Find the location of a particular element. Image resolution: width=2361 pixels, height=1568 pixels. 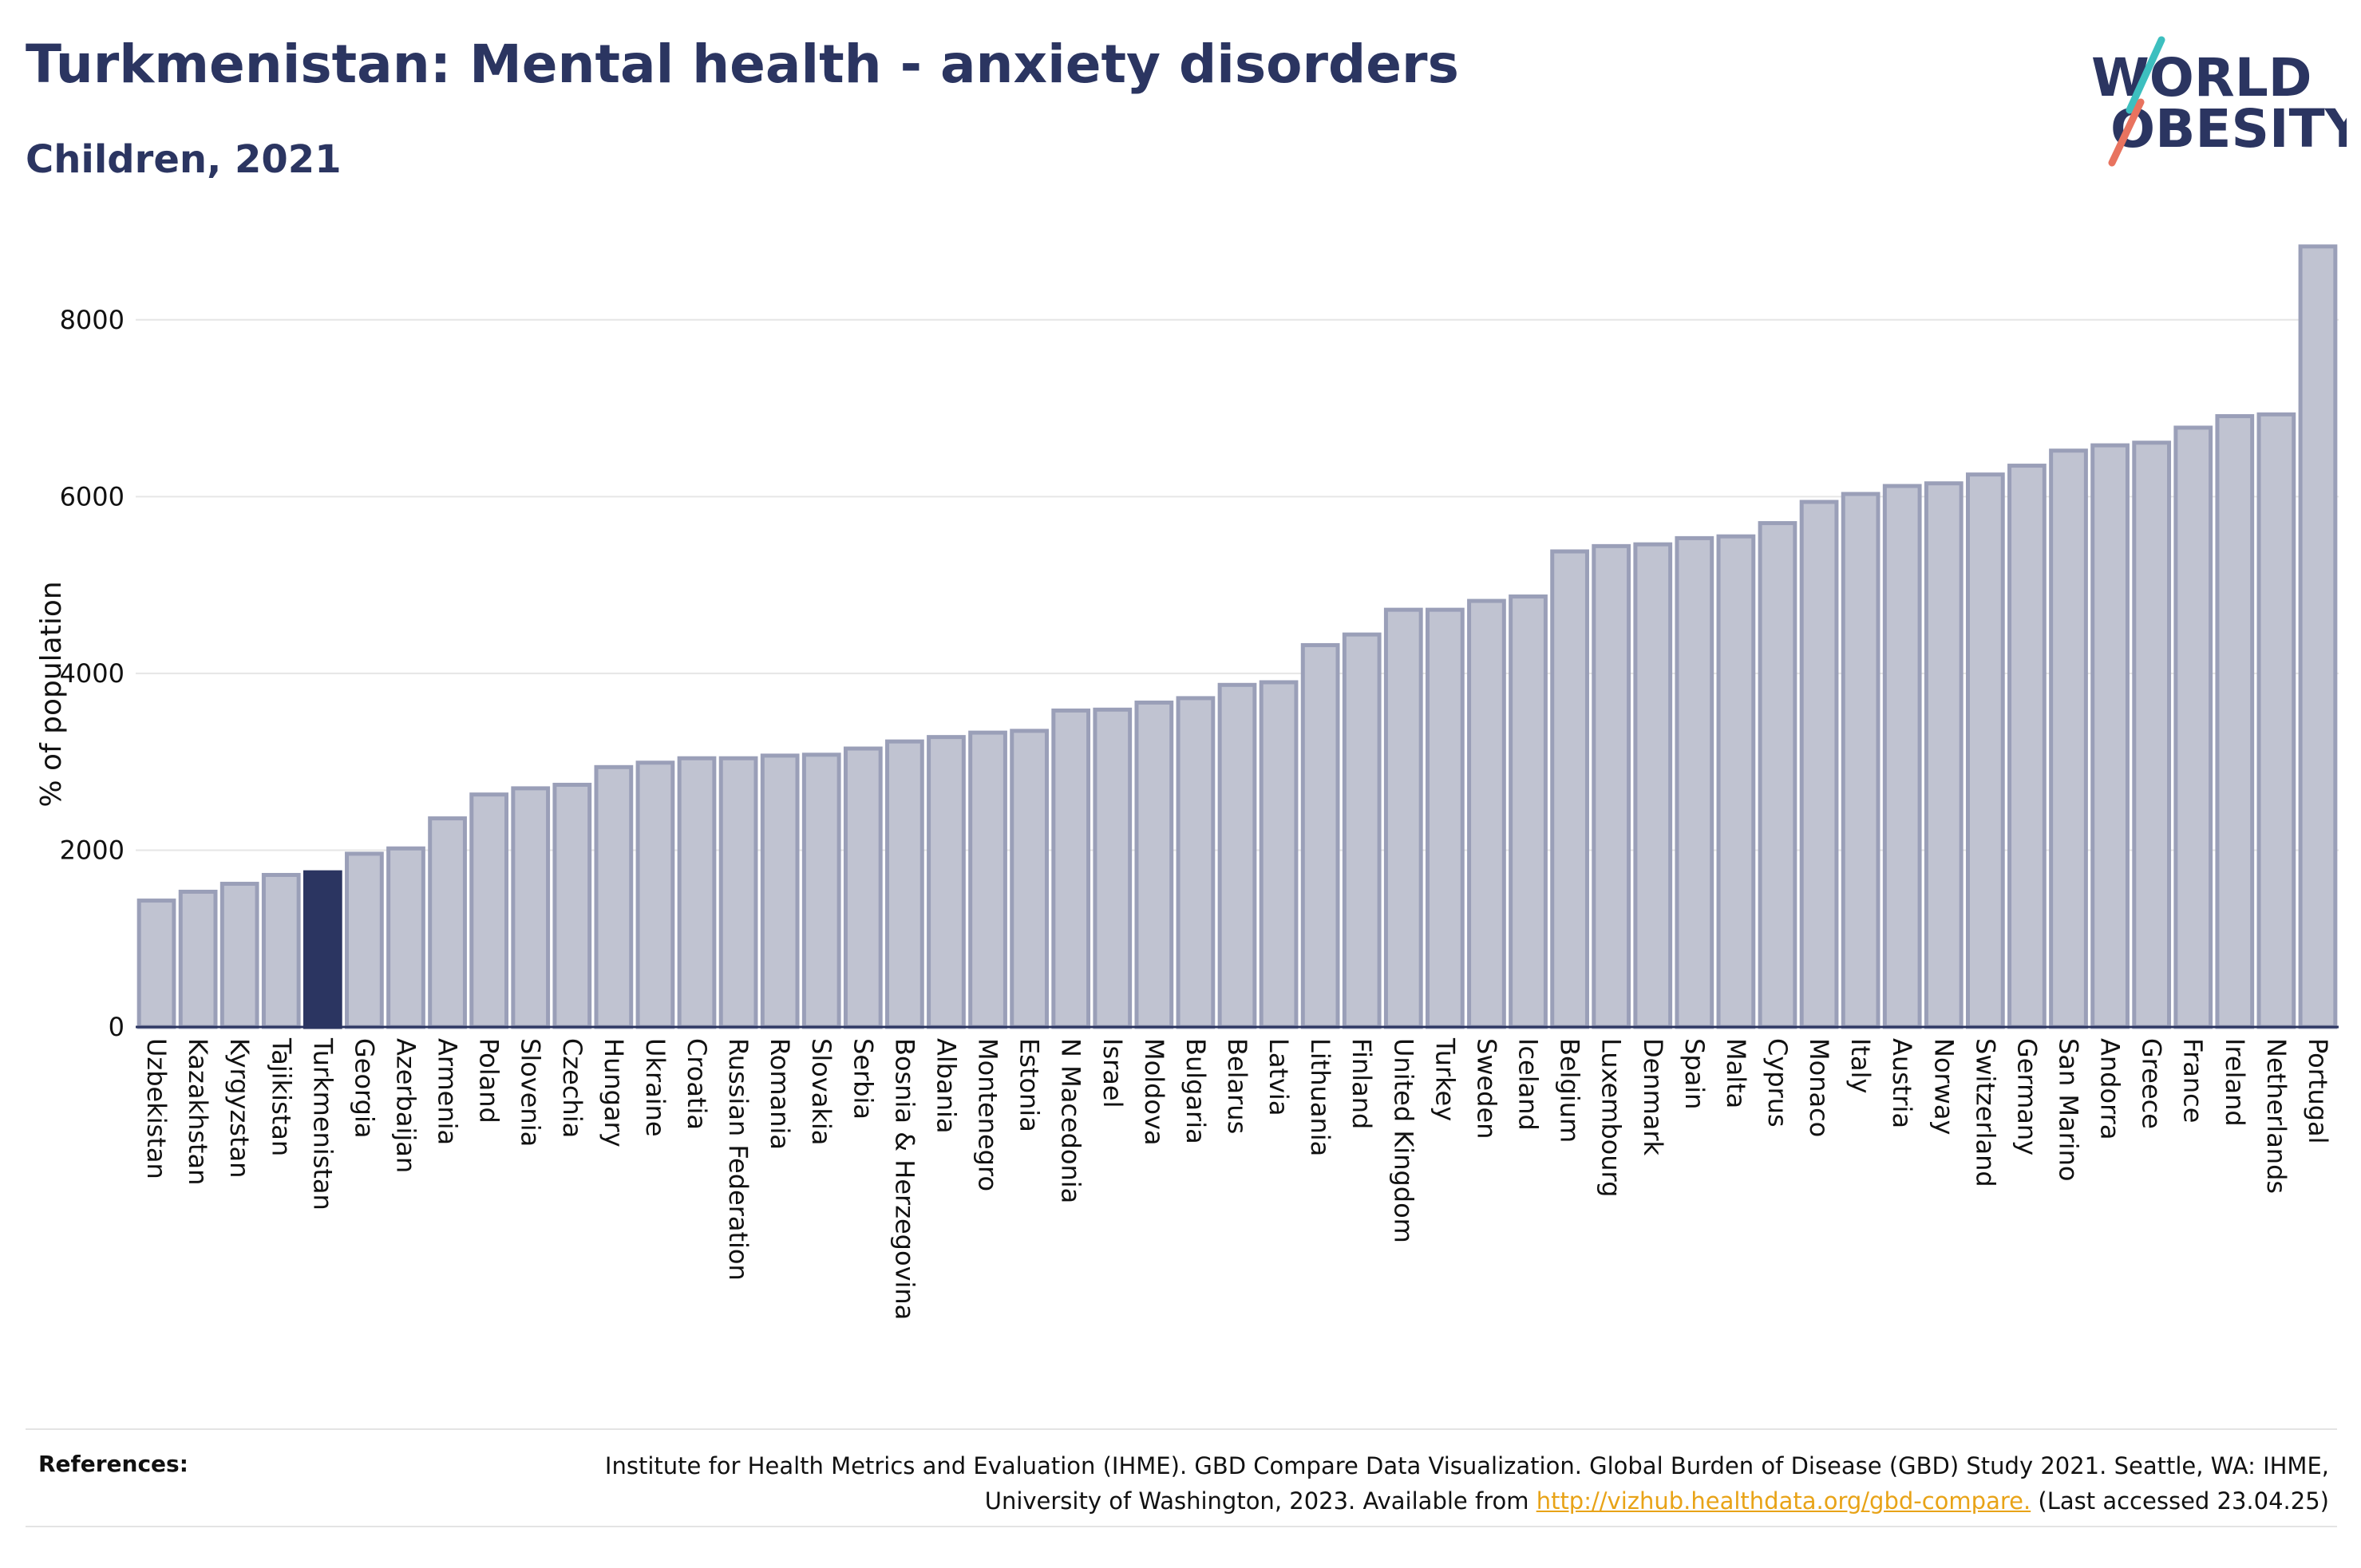

logo-slash-teal-mark is located at coordinates (2145, 75).